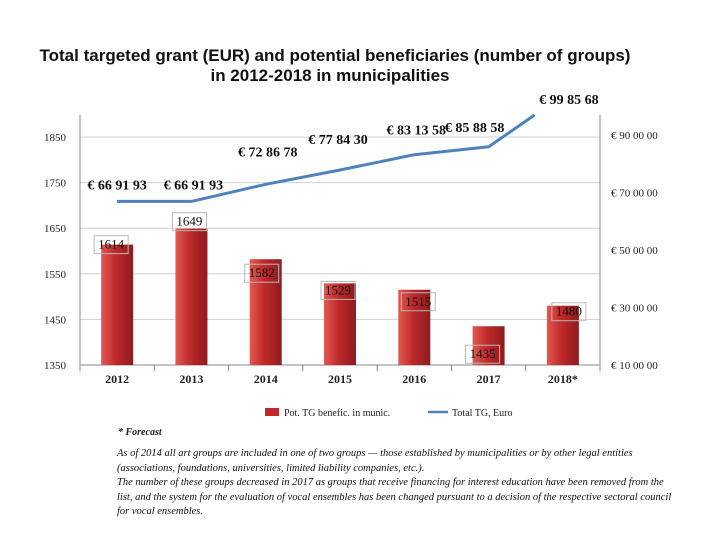 The image size is (720, 540). What do you see at coordinates (55, 366) in the screenshot?
I see `left-tick-label: 1350` at bounding box center [55, 366].